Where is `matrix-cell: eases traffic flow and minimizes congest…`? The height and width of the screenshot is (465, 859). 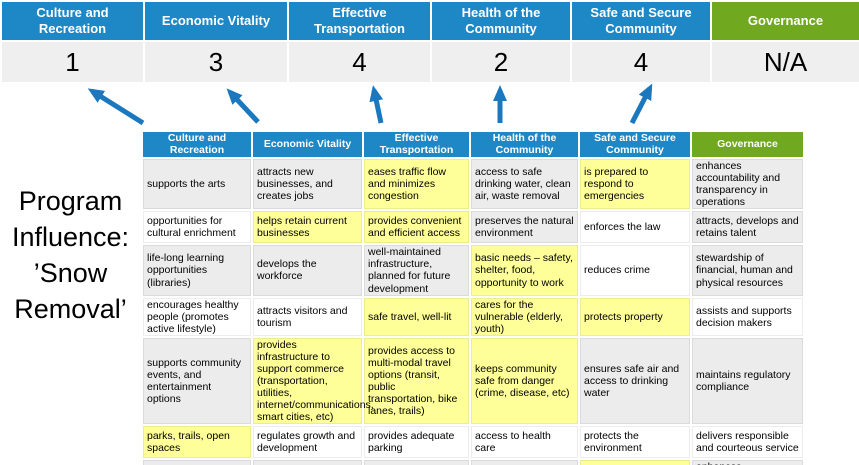 matrix-cell: eases traffic flow and minimizes congest… is located at coordinates (416, 184).